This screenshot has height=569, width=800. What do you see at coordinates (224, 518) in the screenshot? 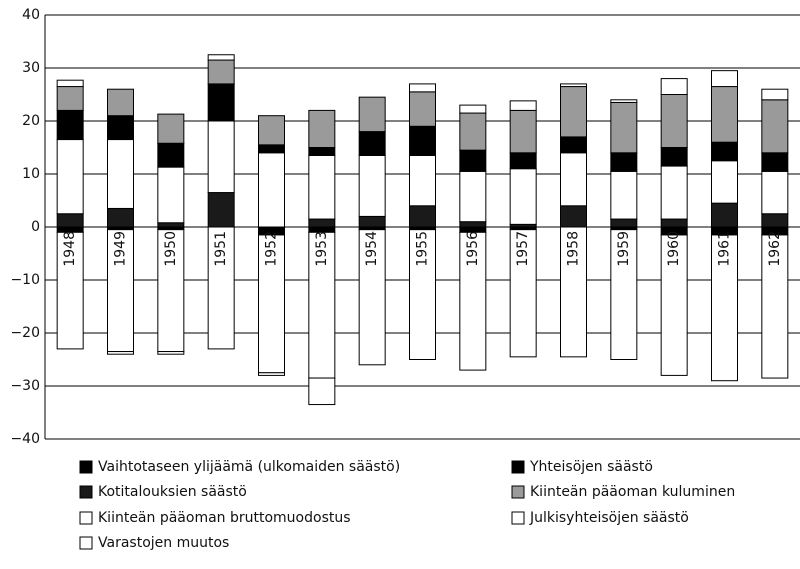
I see `legend-label: Kiinteän pääoman bruttomuodostus` at bounding box center [224, 518].